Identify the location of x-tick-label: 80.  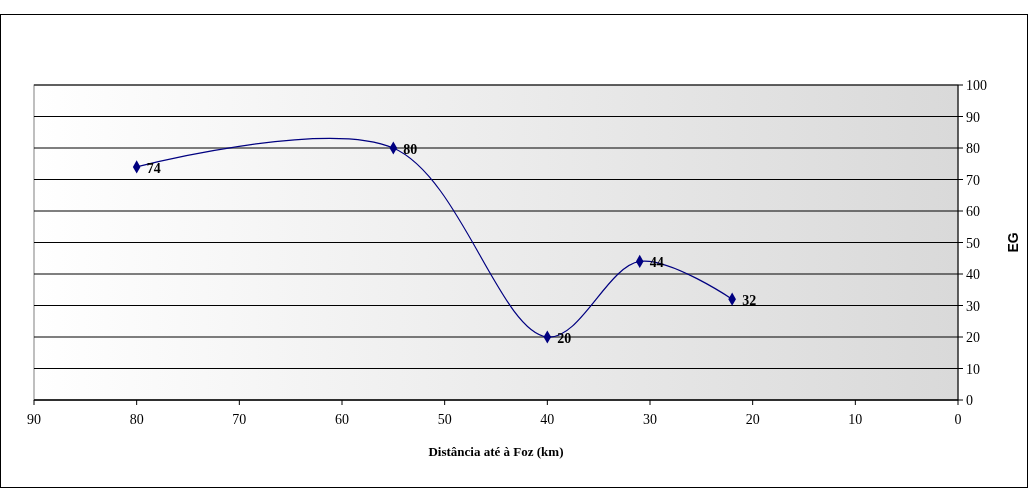
(136, 419).